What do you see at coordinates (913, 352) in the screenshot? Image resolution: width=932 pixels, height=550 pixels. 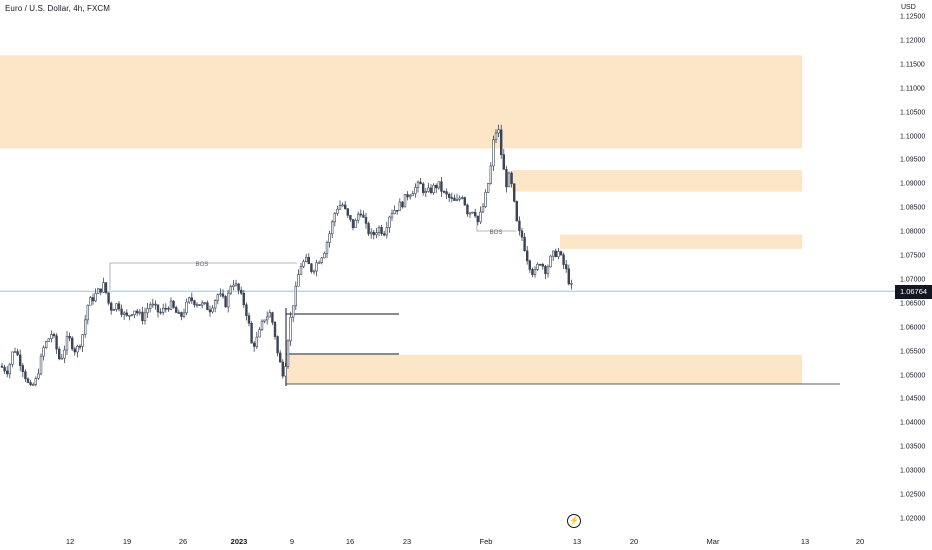 I see `price-tick-label: 1.05500` at bounding box center [913, 352].